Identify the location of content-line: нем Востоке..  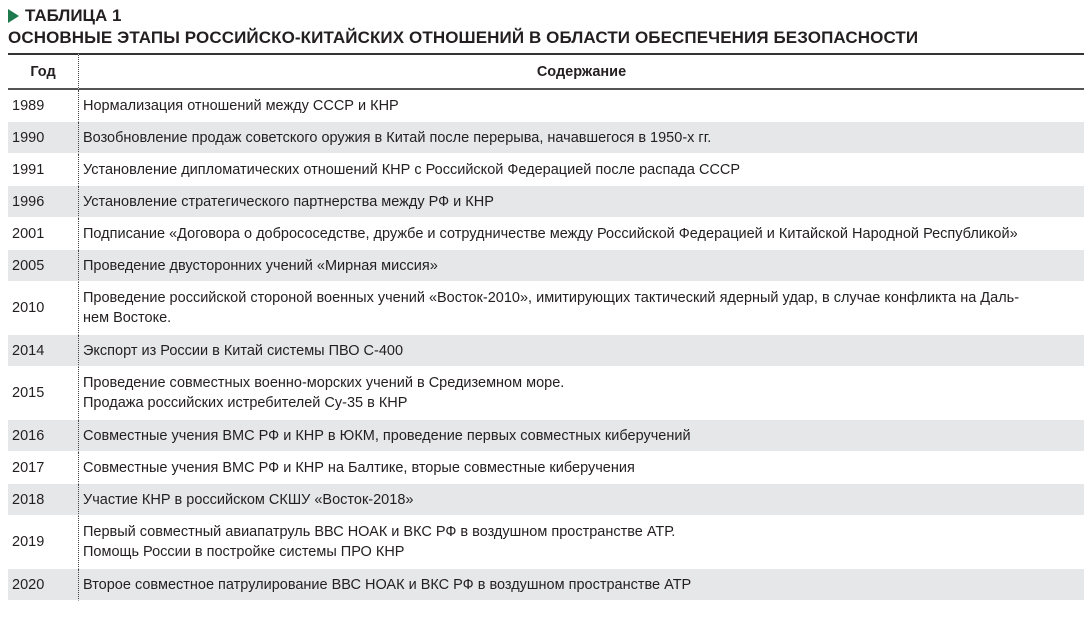
(127, 318).